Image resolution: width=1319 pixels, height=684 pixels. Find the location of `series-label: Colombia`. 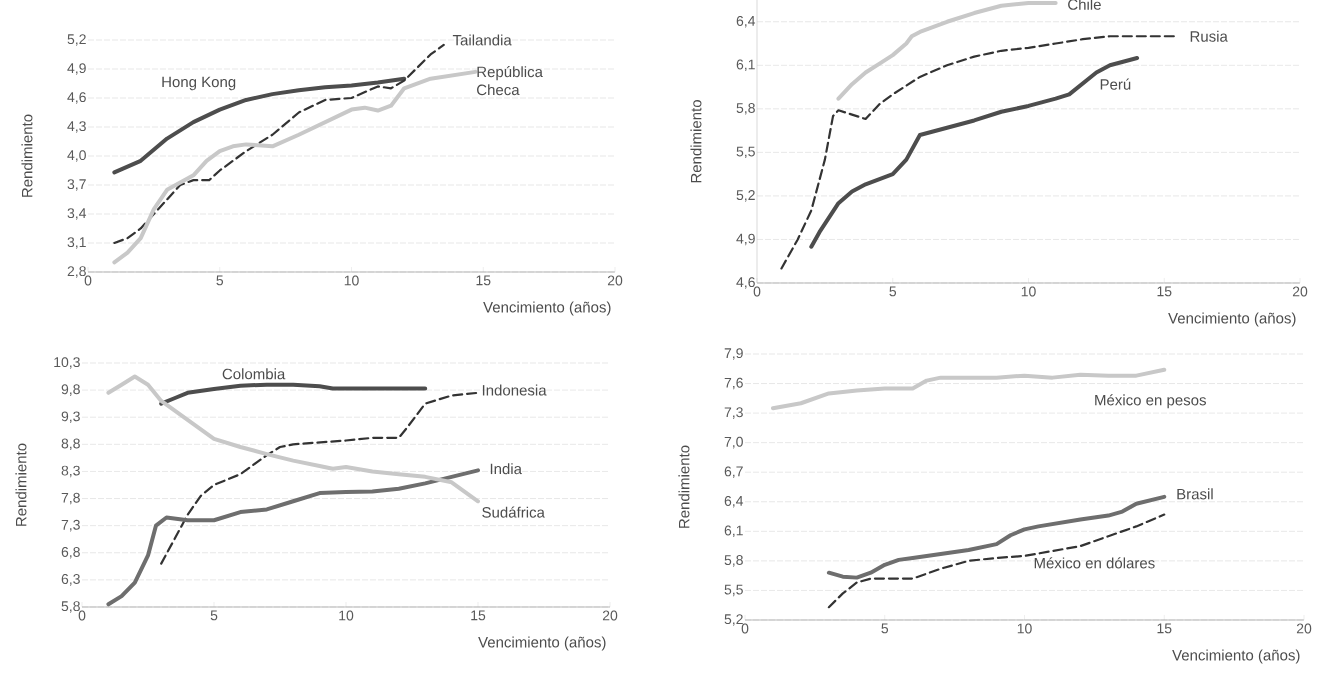

series-label: Colombia is located at coordinates (254, 374).